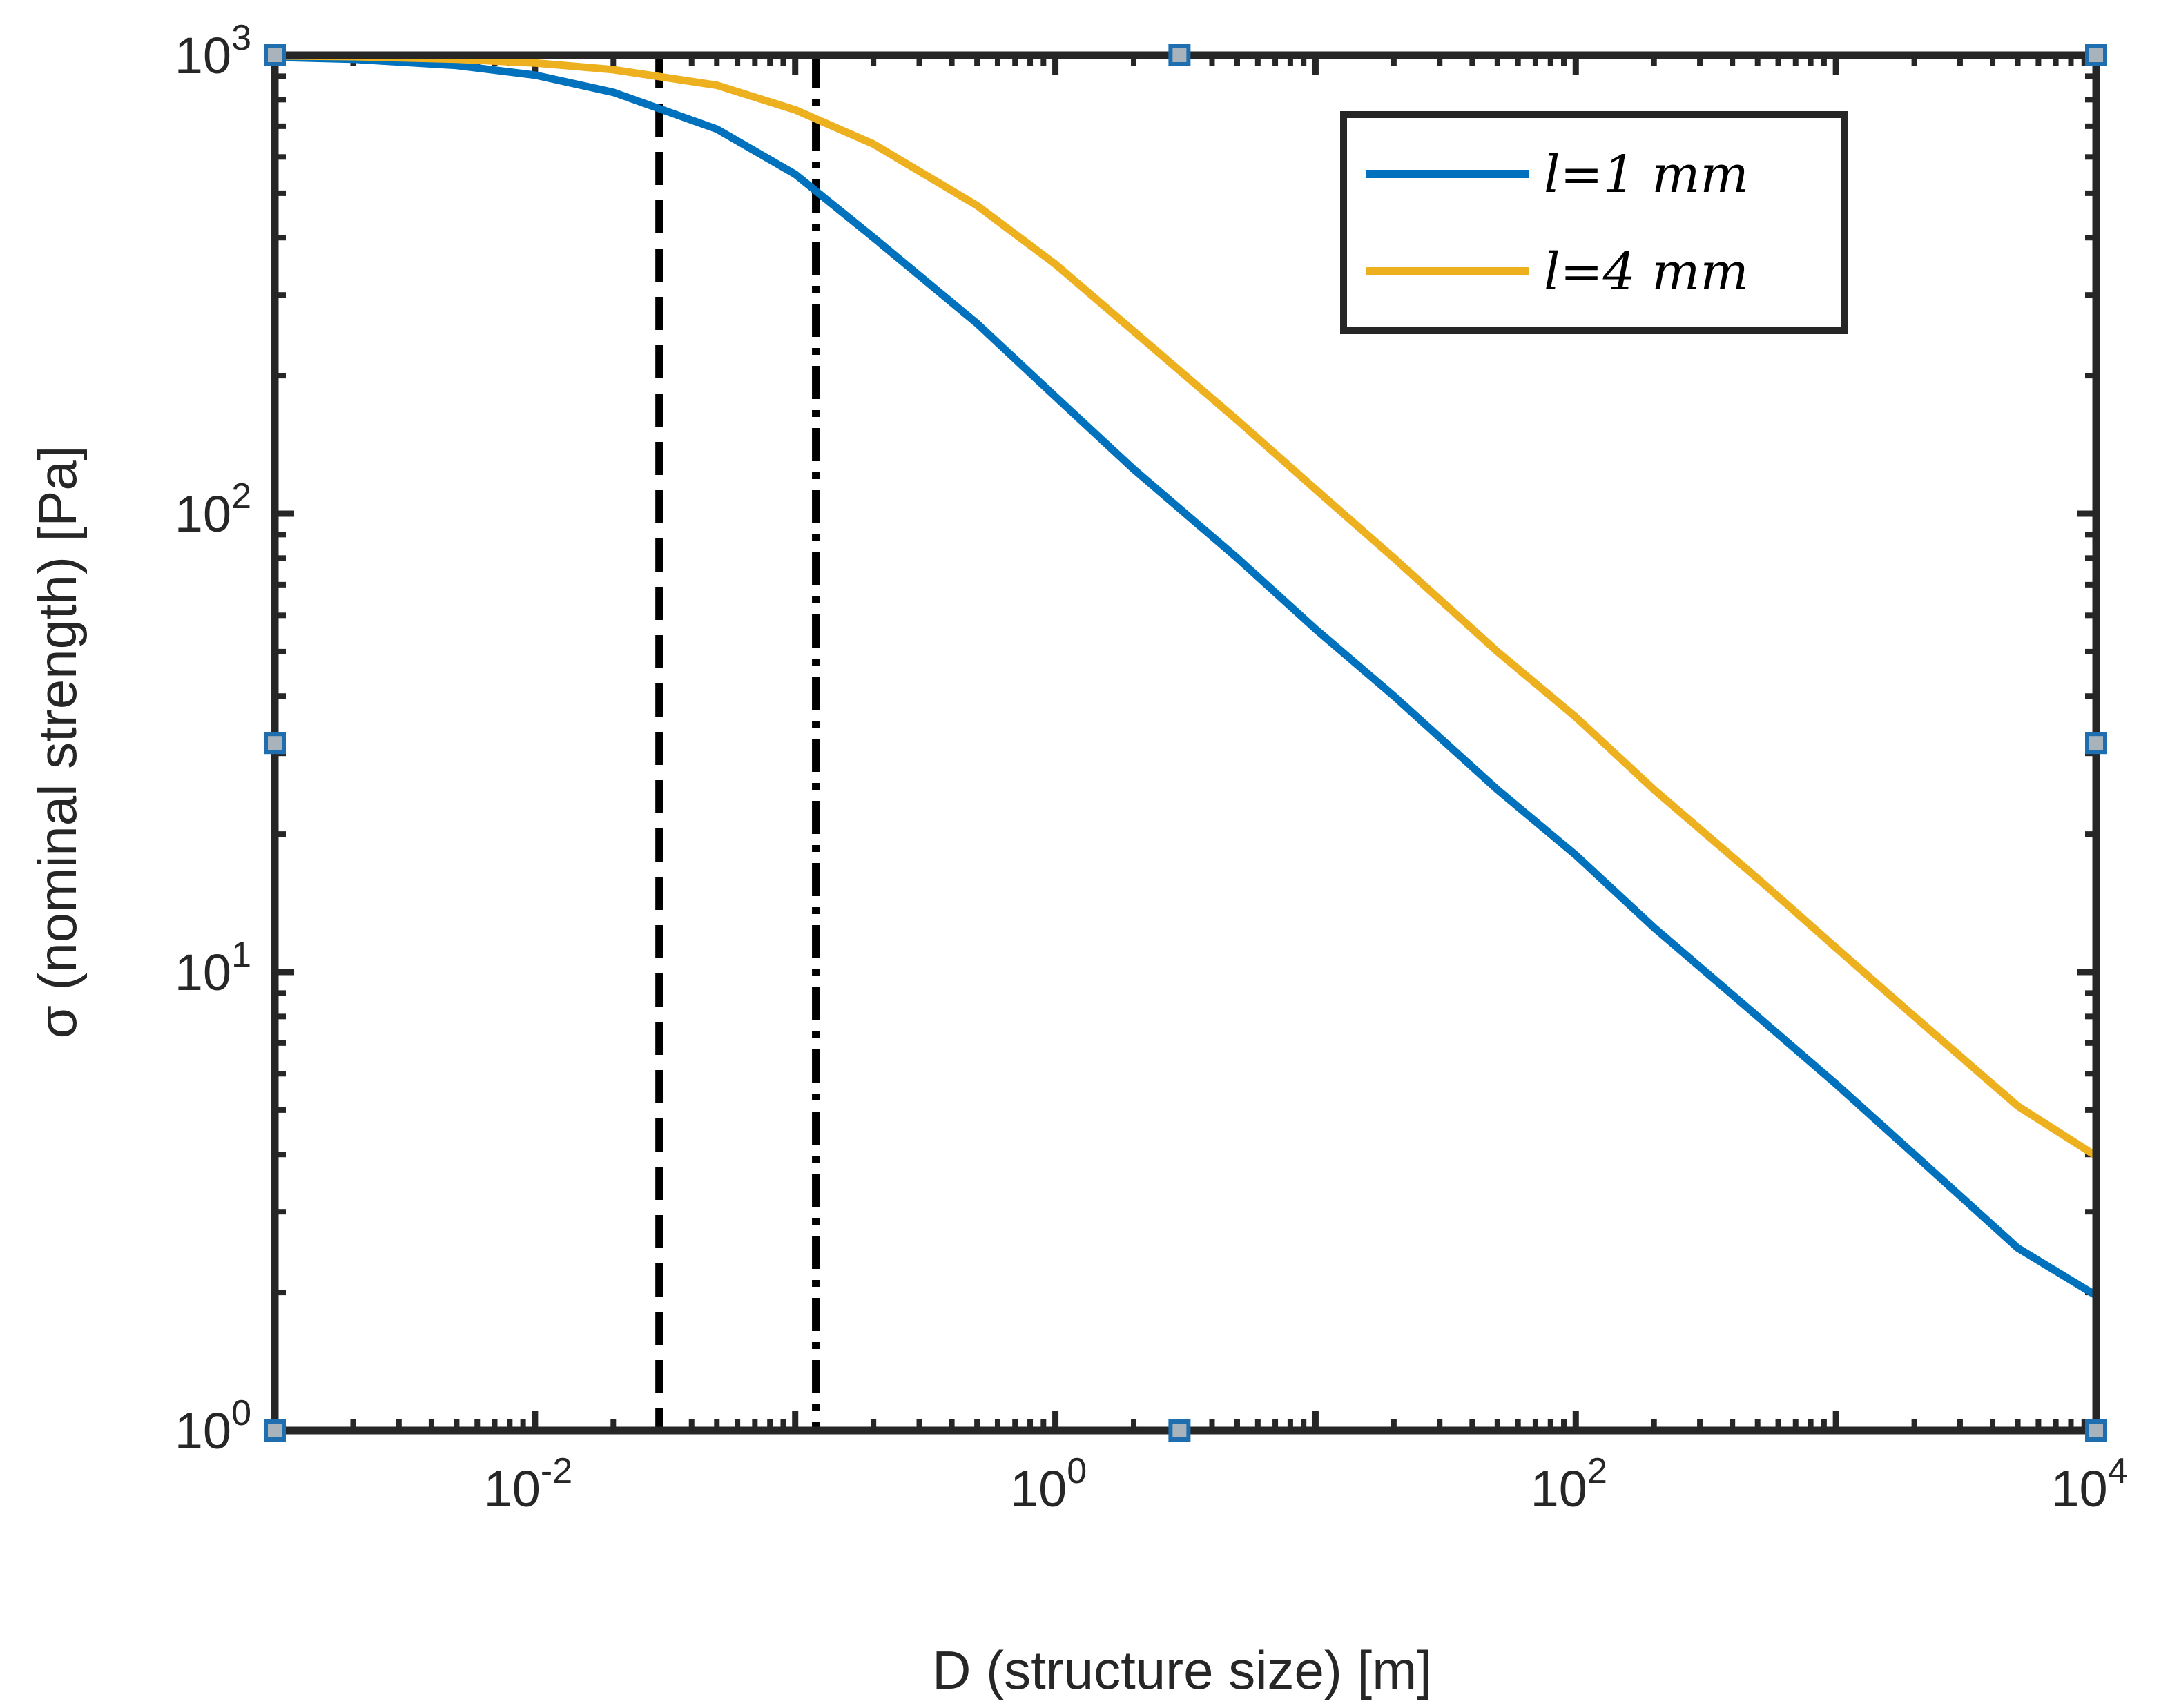 The height and width of the screenshot is (1708, 2170). Describe the element at coordinates (213, 1426) in the screenshot. I see `y-tick-label: 10⁰` at that location.